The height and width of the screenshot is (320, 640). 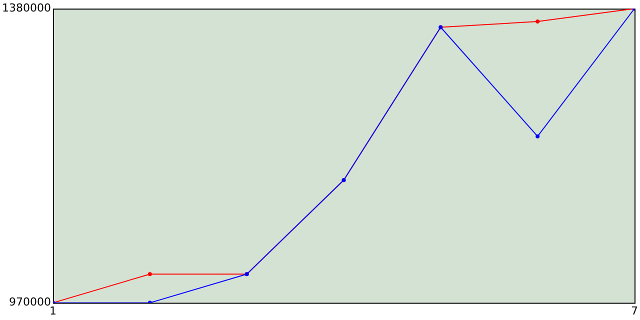 I want to click on y-tick-label: 970000, so click(x=29, y=302).